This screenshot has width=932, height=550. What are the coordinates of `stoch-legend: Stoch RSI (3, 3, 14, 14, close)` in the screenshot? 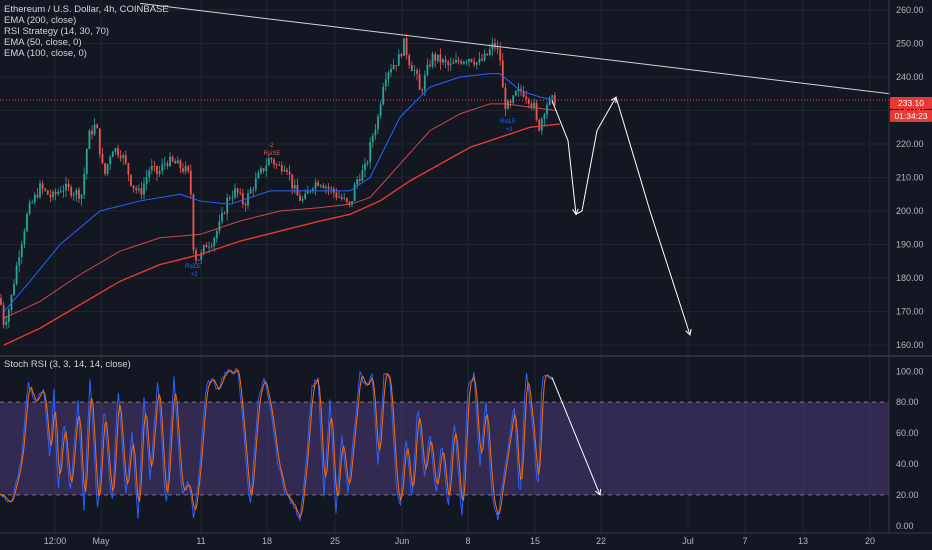 It's located at (67, 364).